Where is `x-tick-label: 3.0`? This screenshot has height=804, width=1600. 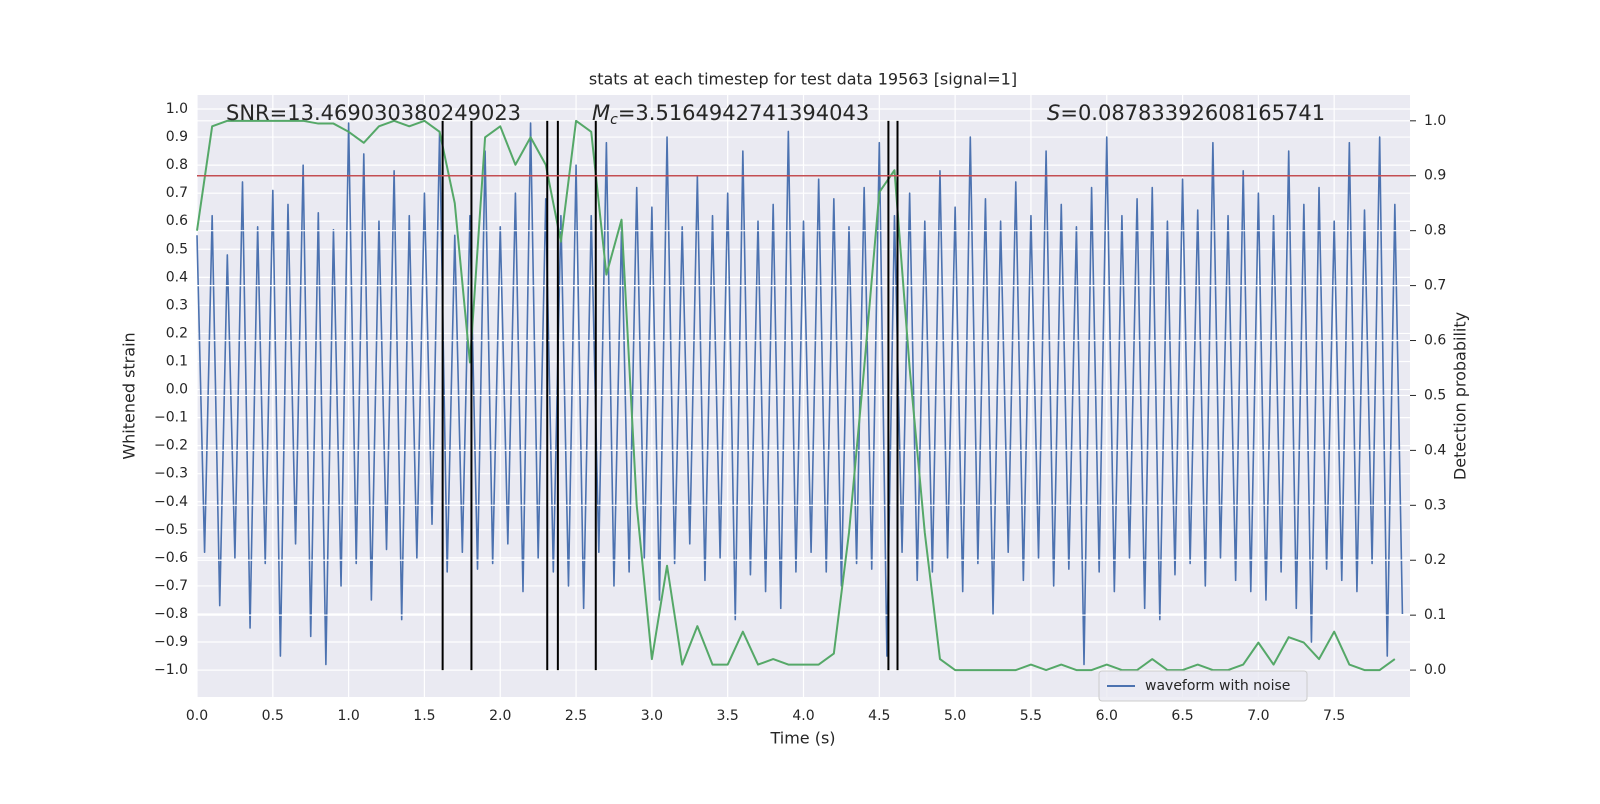 x-tick-label: 3.0 is located at coordinates (652, 716).